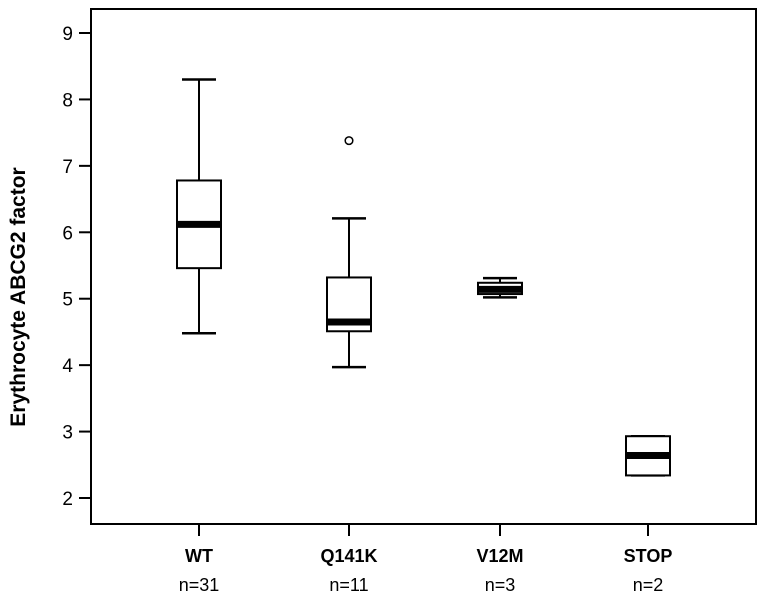 Image resolution: width=766 pixels, height=601 pixels. Describe the element at coordinates (67, 433) in the screenshot. I see `y-tick-label: 3` at that location.